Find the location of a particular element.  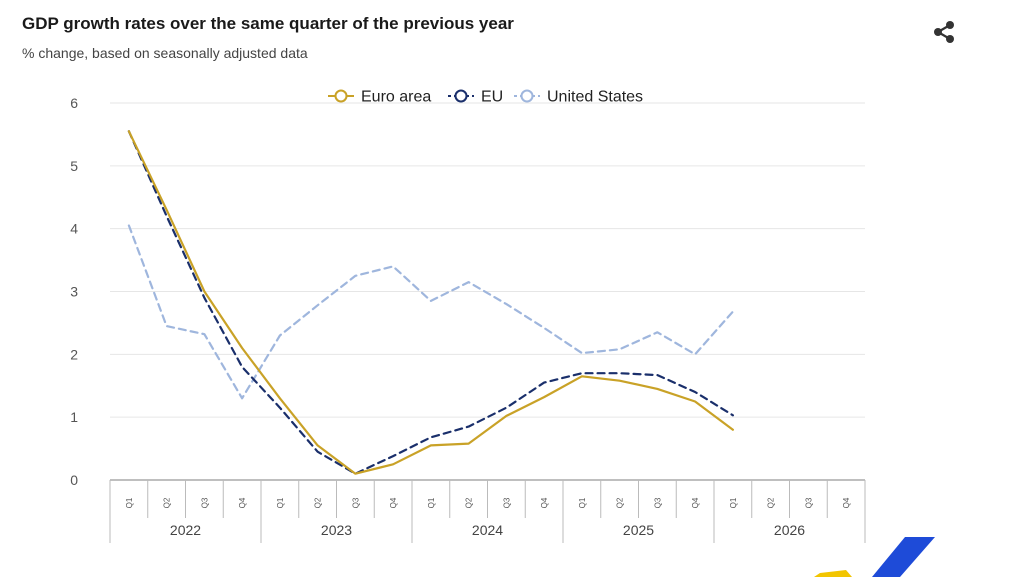

legend: Euro area EU United States is located at coordinates (485, 97).